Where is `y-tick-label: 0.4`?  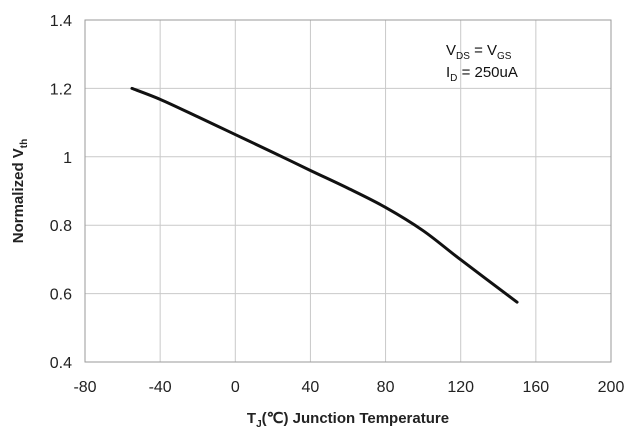 y-tick-label: 0.4 is located at coordinates (61, 363).